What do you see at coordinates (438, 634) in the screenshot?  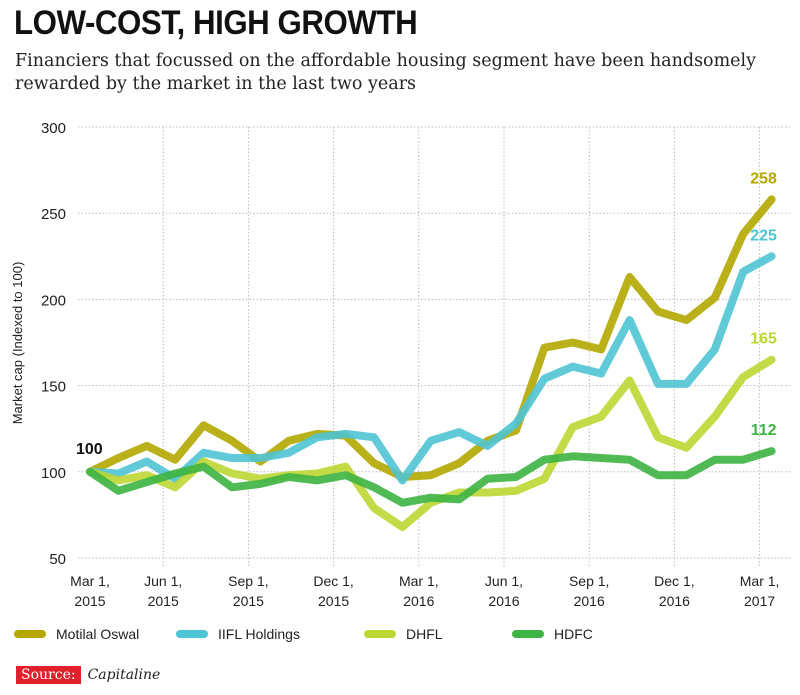 I see `legend-item-dhfl: DHFL` at bounding box center [438, 634].